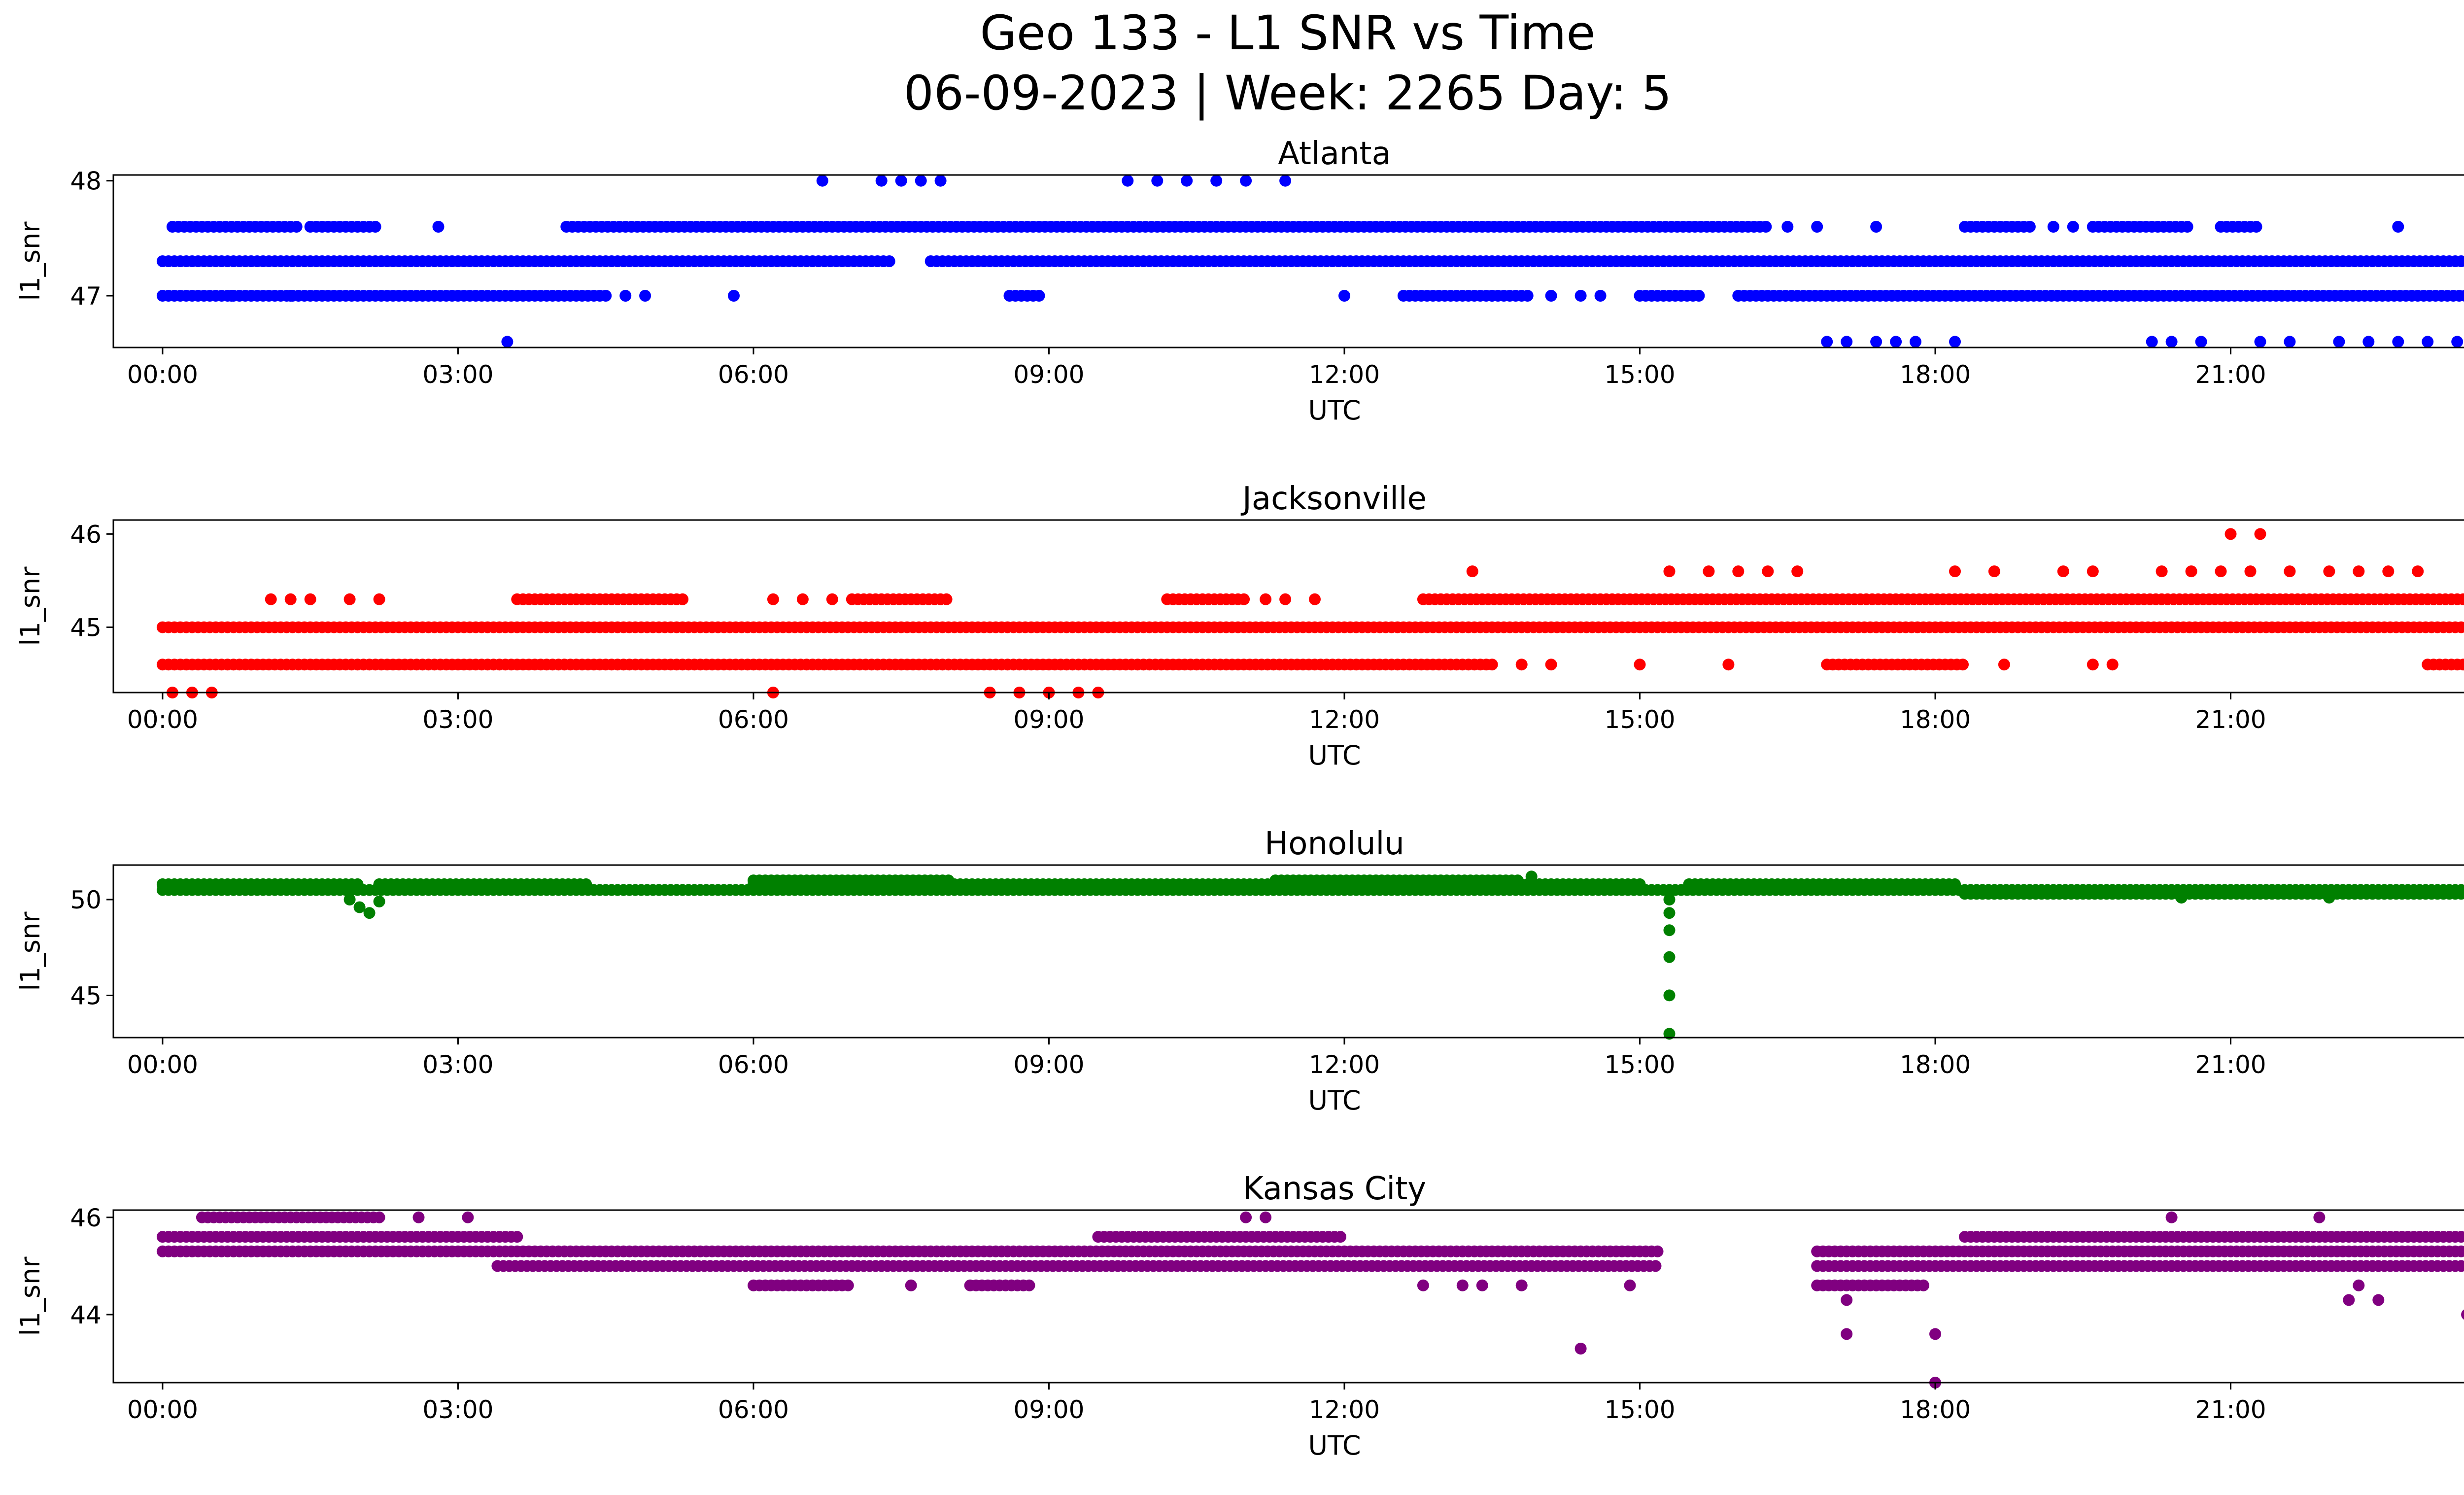 This screenshot has height=1495, width=2464. What do you see at coordinates (1334, 154) in the screenshot?
I see `subplot-title: Atlanta` at bounding box center [1334, 154].